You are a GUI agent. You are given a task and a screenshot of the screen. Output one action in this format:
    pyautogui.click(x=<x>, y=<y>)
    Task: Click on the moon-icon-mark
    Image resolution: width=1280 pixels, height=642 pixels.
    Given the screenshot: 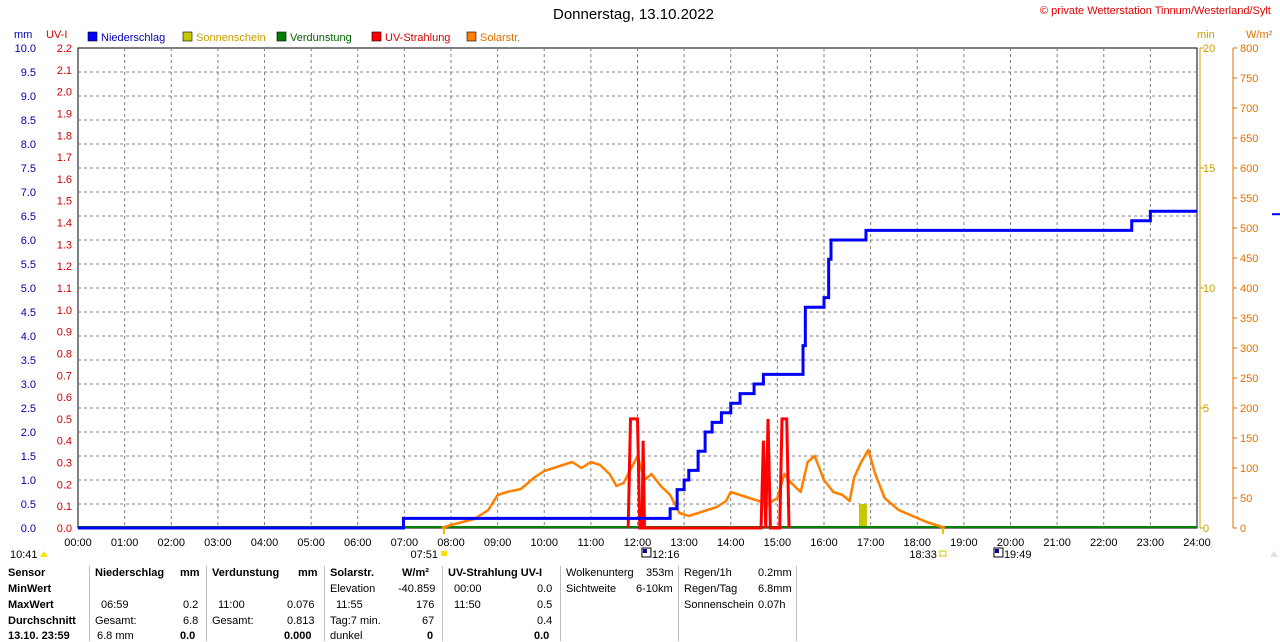 What is the action you would take?
    pyautogui.click(x=996, y=551)
    